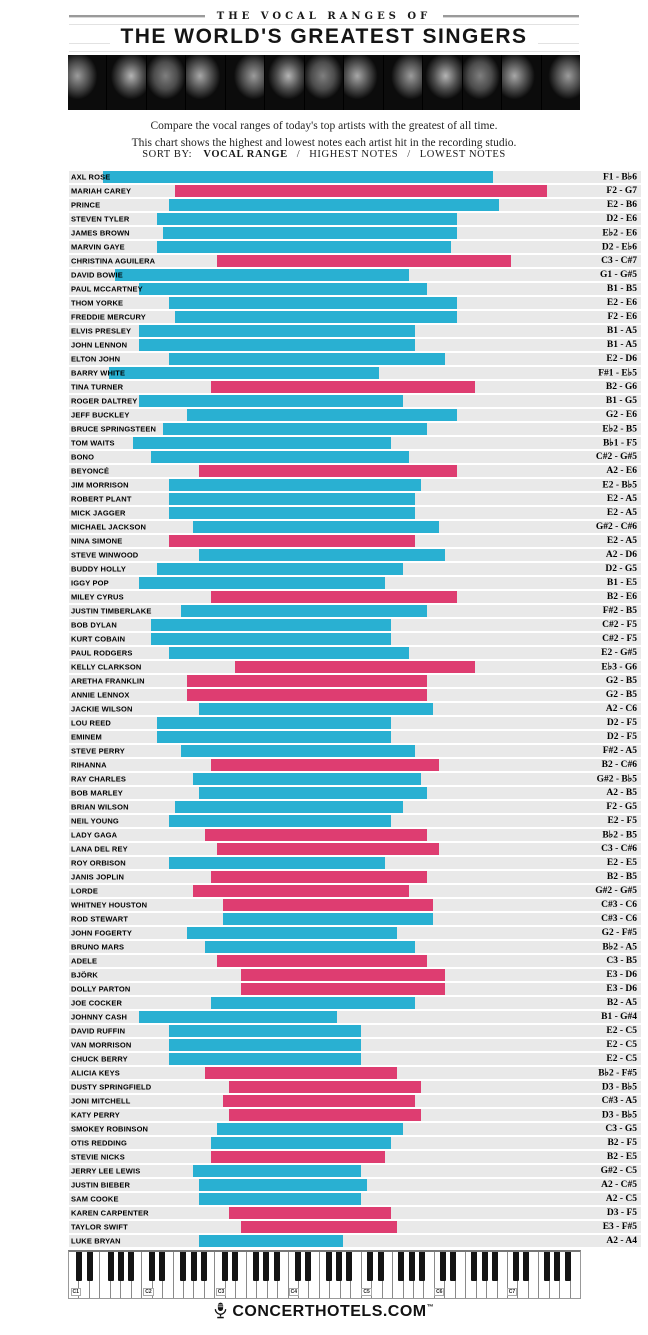 Image resolution: width=648 pixels, height=1335 pixels. I want to click on artist-name: STEVE PERRY, so click(98, 751).